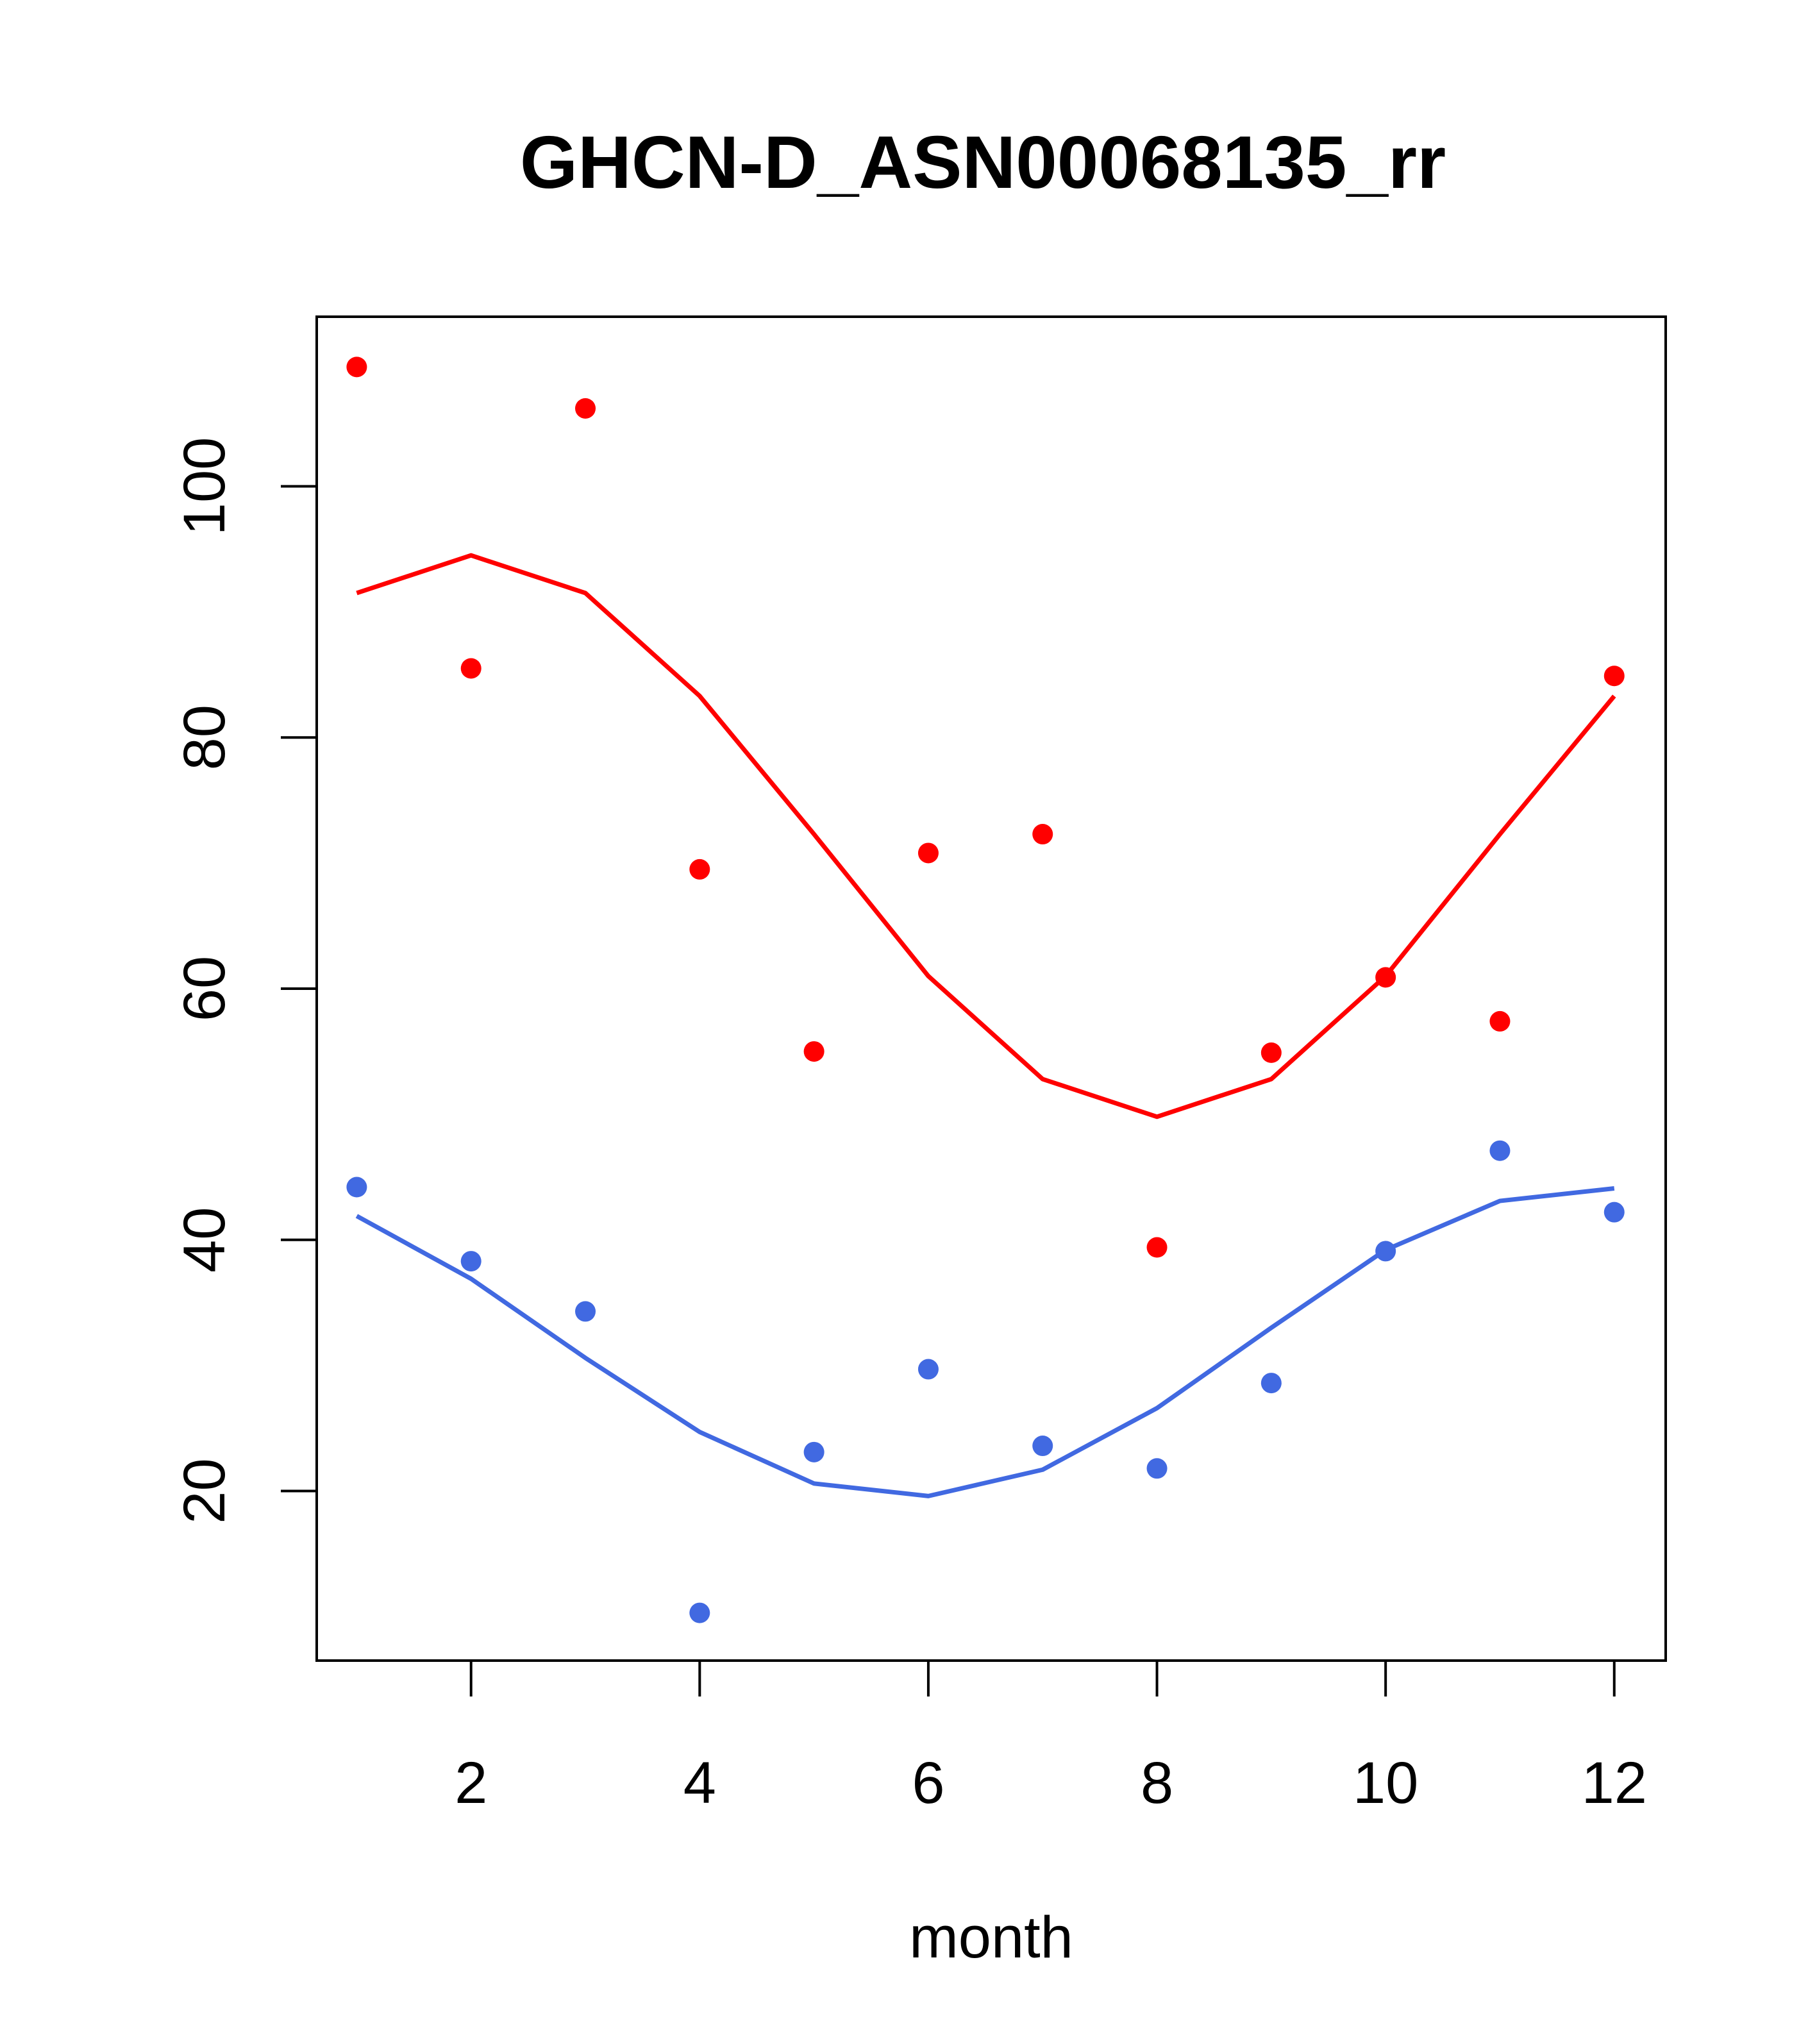  What do you see at coordinates (204, 486) in the screenshot?
I see `y-tick-label: 100` at bounding box center [204, 486].